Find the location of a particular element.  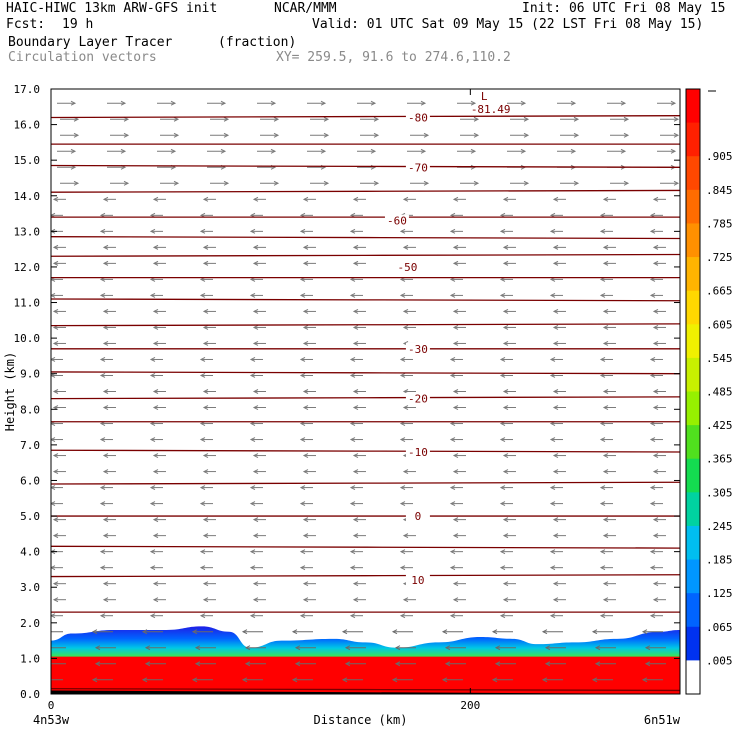

contour-label: 10 is located at coordinates (417, 580).